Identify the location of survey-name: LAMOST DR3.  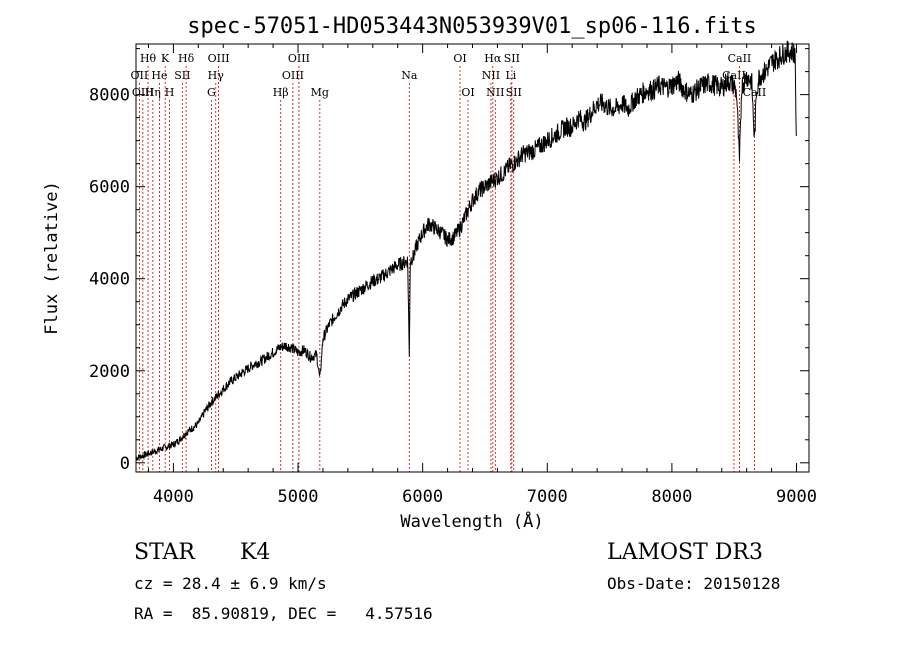
(685, 552).